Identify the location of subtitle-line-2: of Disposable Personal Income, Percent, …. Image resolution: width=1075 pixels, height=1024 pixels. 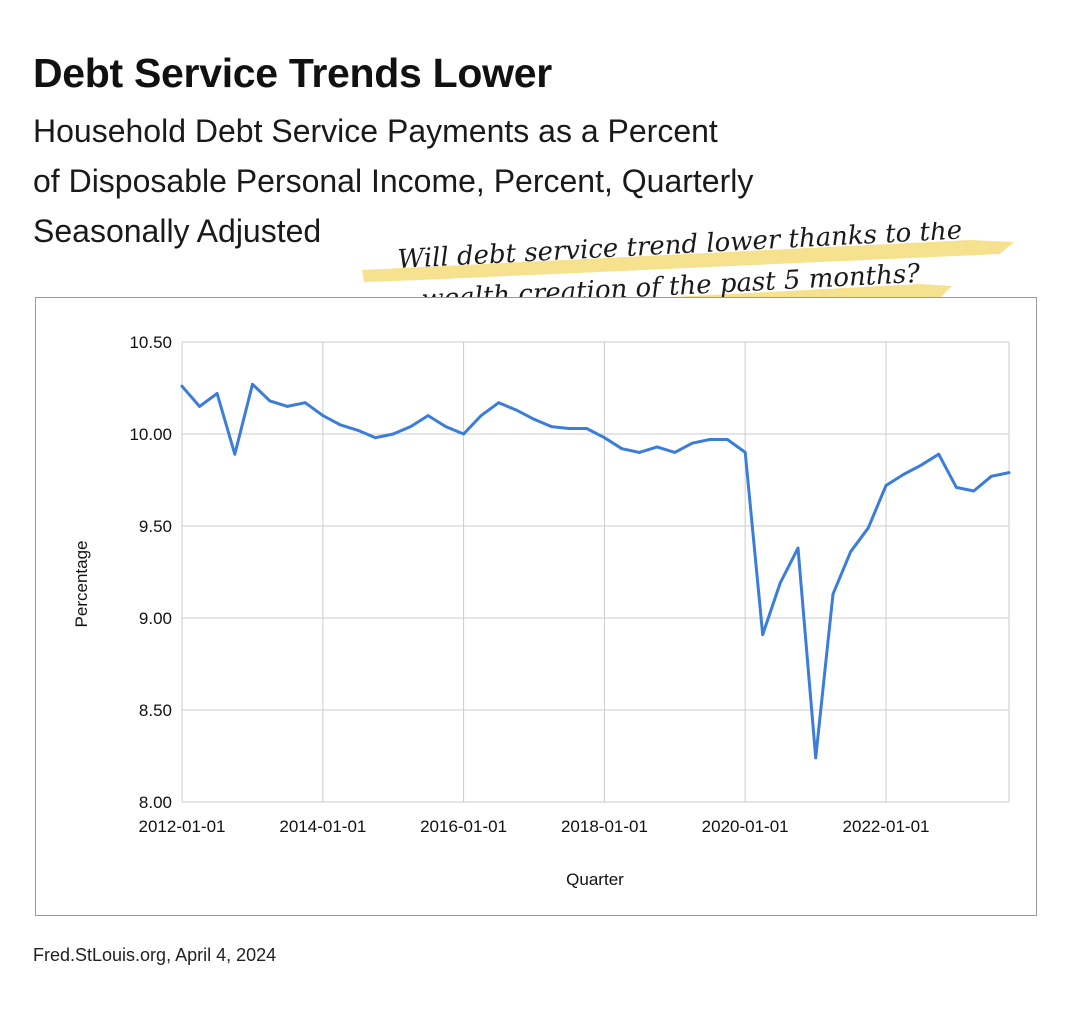
(393, 181).